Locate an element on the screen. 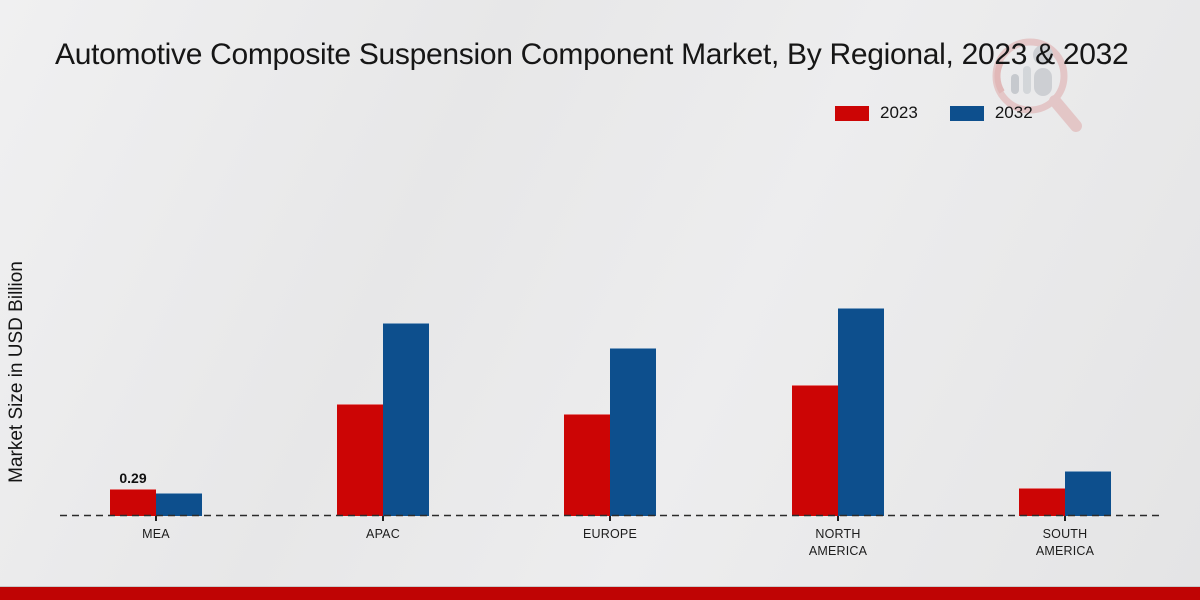 Image resolution: width=1200 pixels, height=600 pixels. legend-swatch-2032 is located at coordinates (966, 113).